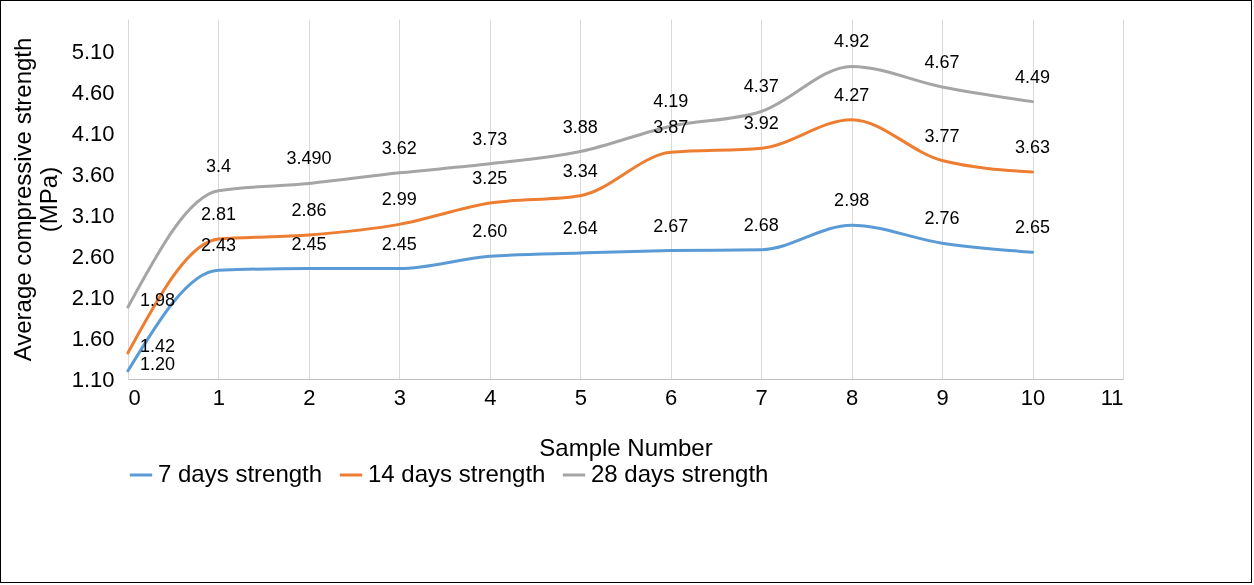 This screenshot has height=585, width=1254. What do you see at coordinates (1033, 147) in the screenshot?
I see `data-label: 3.63` at bounding box center [1033, 147].